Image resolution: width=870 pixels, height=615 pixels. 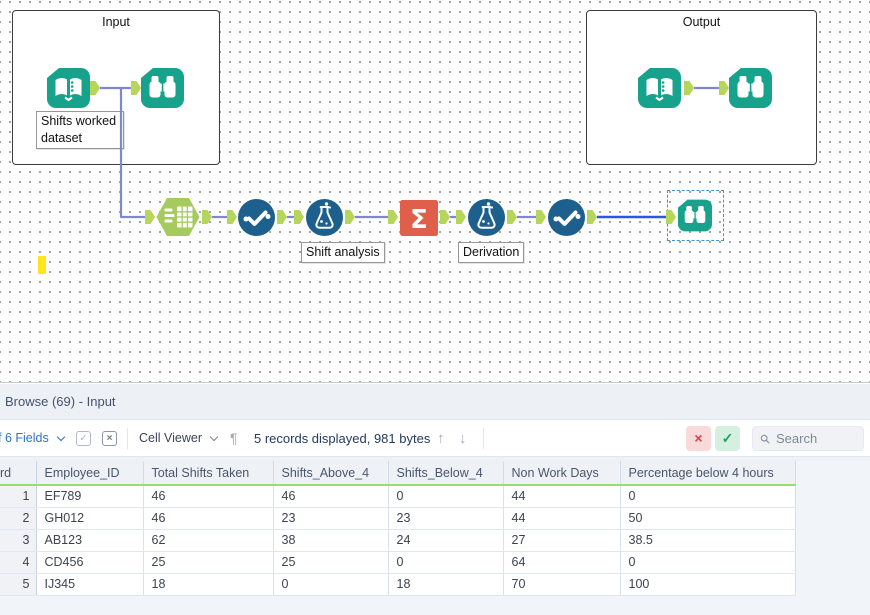 What do you see at coordinates (698, 438) in the screenshot?
I see `x-mark-button: ×` at bounding box center [698, 438].